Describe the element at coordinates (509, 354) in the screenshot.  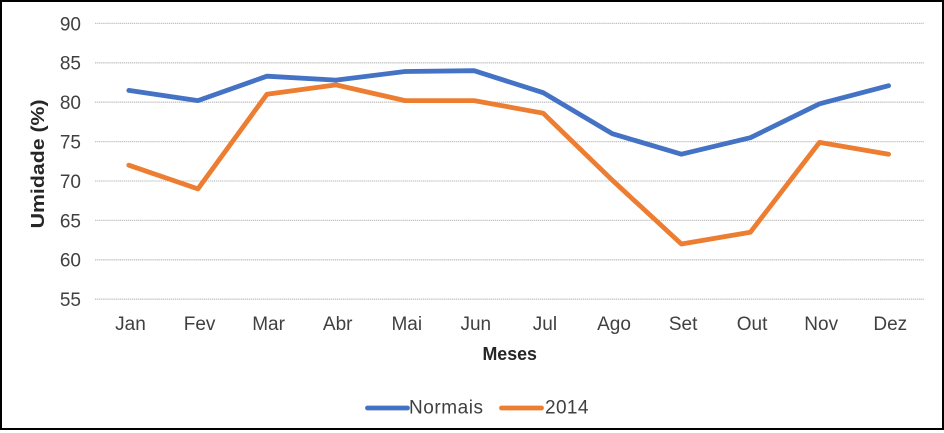
I see `svg-text: Meses` at that location.